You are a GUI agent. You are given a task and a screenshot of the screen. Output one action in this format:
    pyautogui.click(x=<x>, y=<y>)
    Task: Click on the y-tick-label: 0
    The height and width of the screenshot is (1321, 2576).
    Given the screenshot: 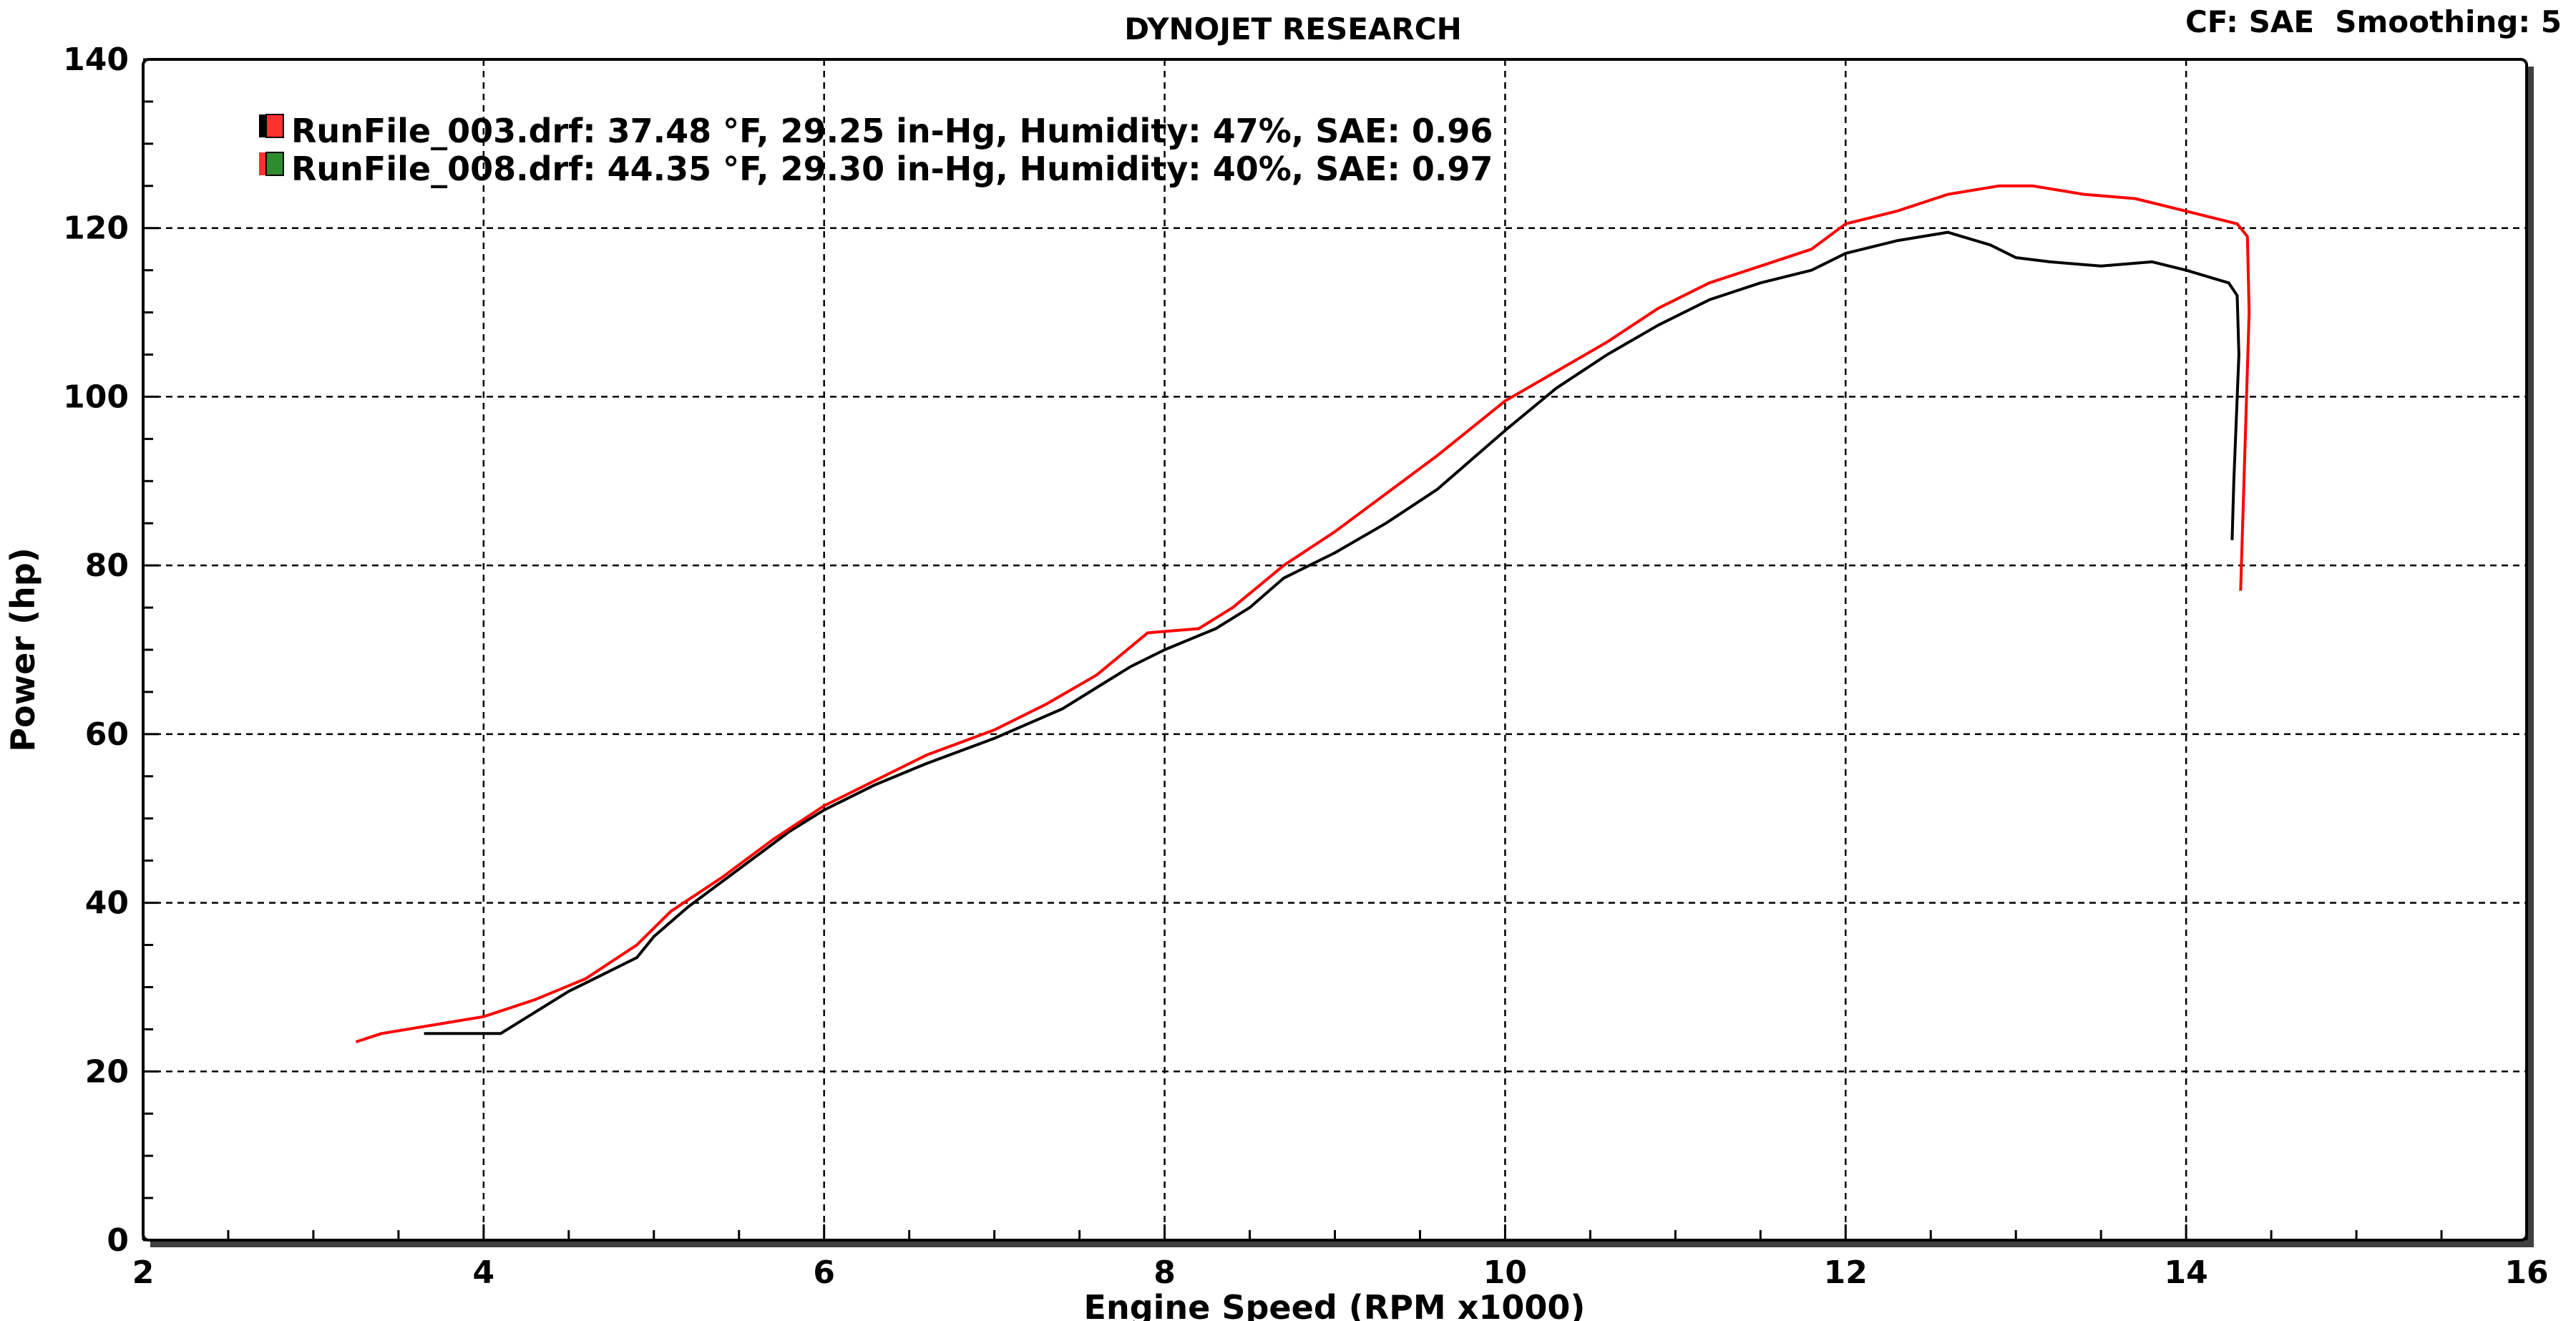 What is the action you would take?
    pyautogui.click(x=118, y=1240)
    